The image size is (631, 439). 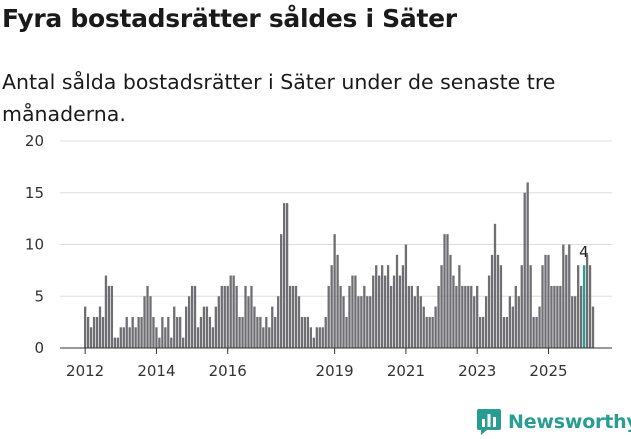 What do you see at coordinates (39, 348) in the screenshot?
I see `y-tick-label: 0` at bounding box center [39, 348].